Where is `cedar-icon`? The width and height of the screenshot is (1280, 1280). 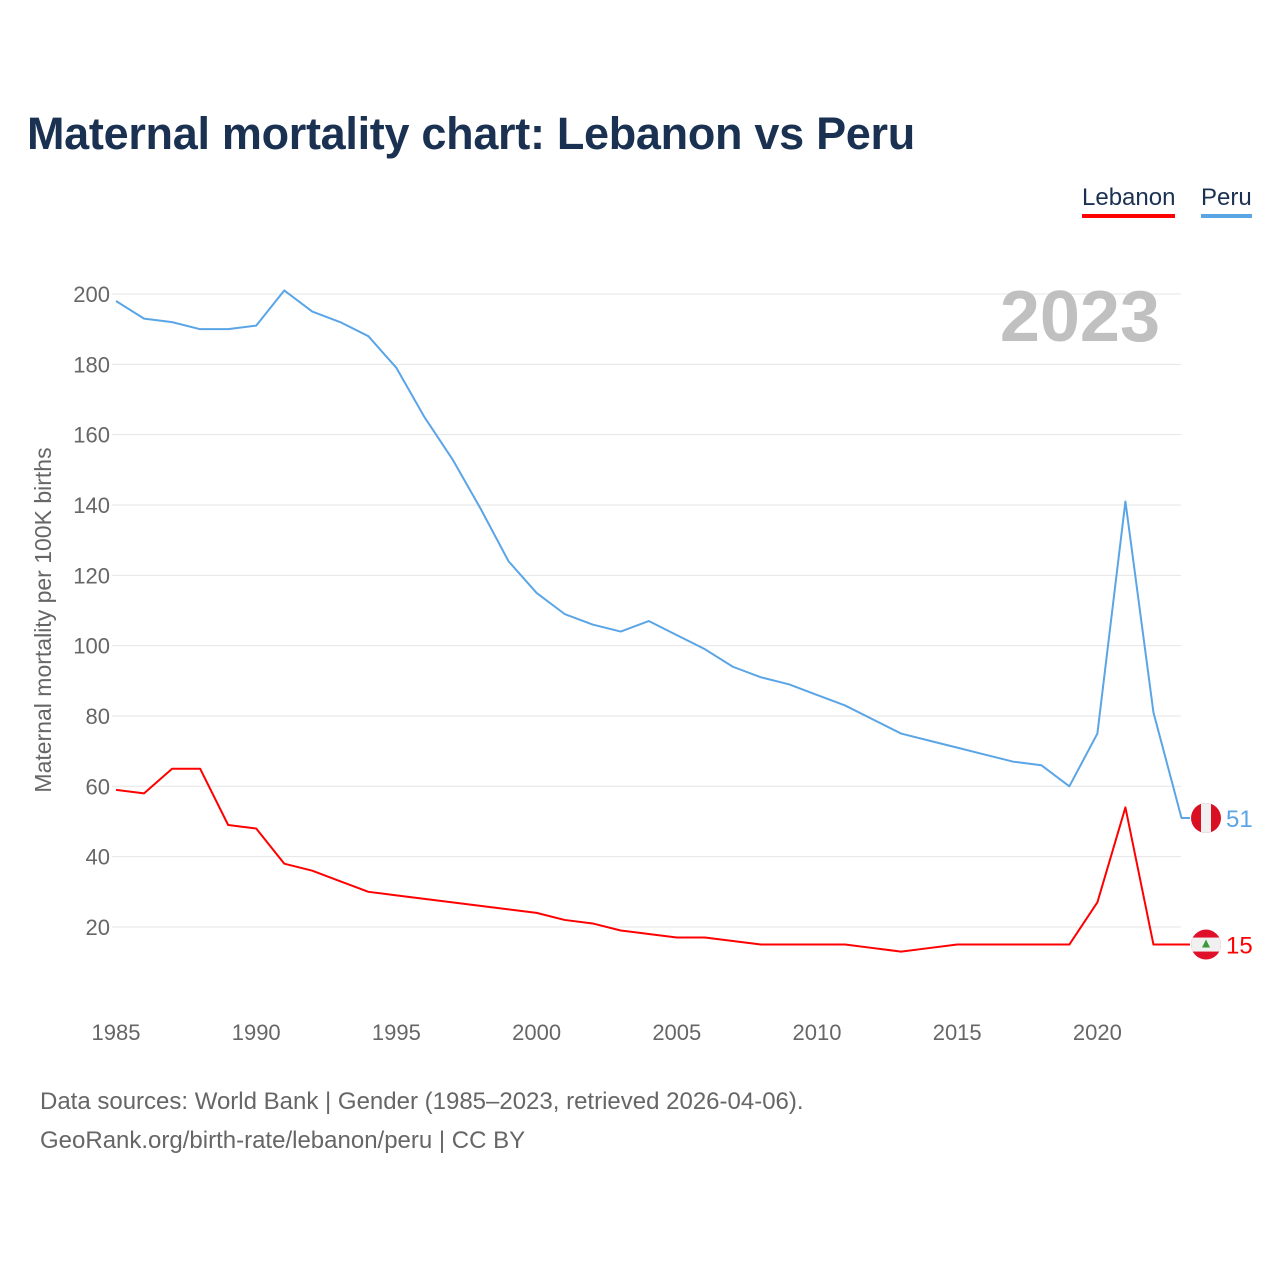
cedar-icon is located at coordinates (1206, 943).